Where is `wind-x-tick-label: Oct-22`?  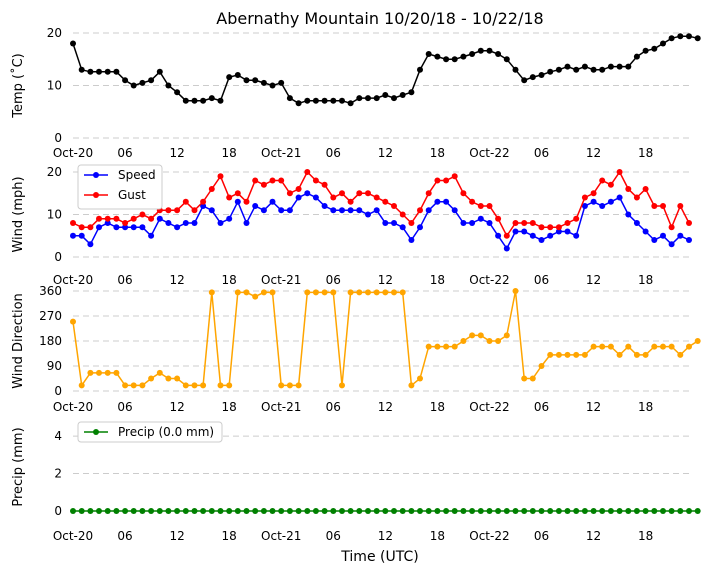
wind-x-tick-label: Oct-22 is located at coordinates (489, 280).